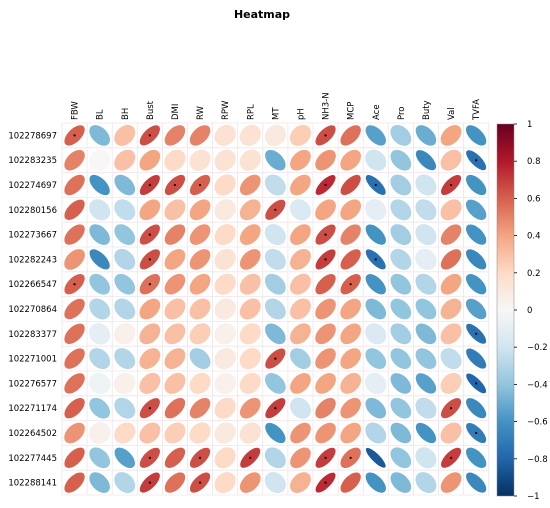  What do you see at coordinates (32, 285) in the screenshot?
I see `row-label: 102266547` at bounding box center [32, 285].